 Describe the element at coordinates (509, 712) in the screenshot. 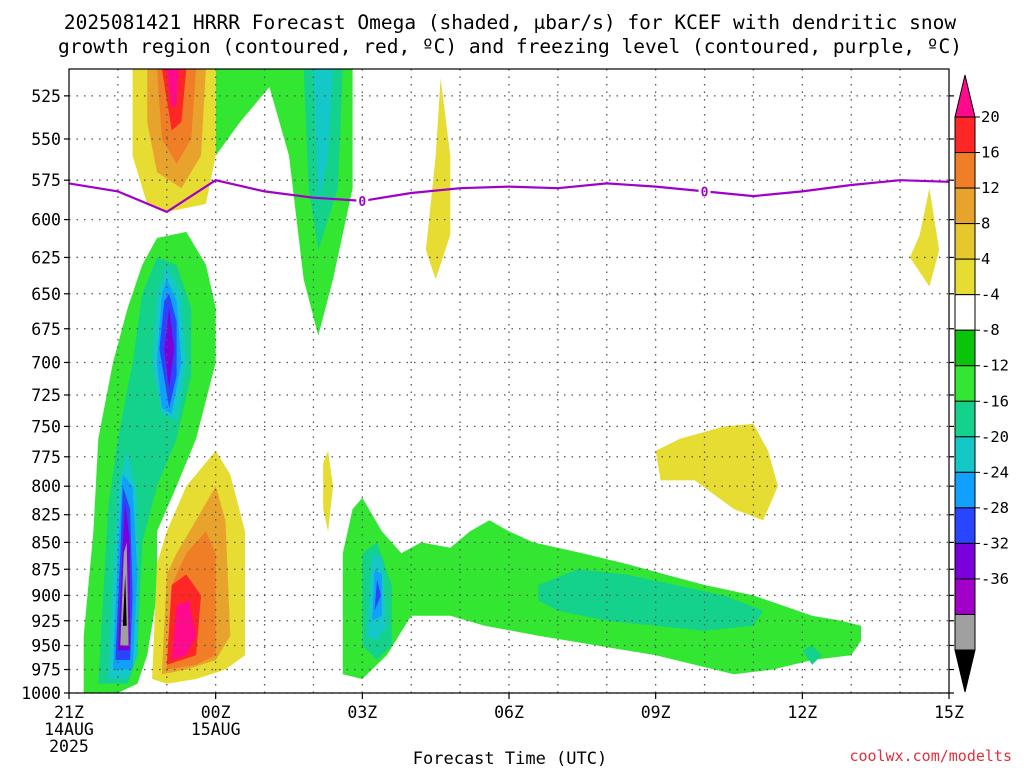

I see `x-tick-label-9-0: 06Z` at that location.